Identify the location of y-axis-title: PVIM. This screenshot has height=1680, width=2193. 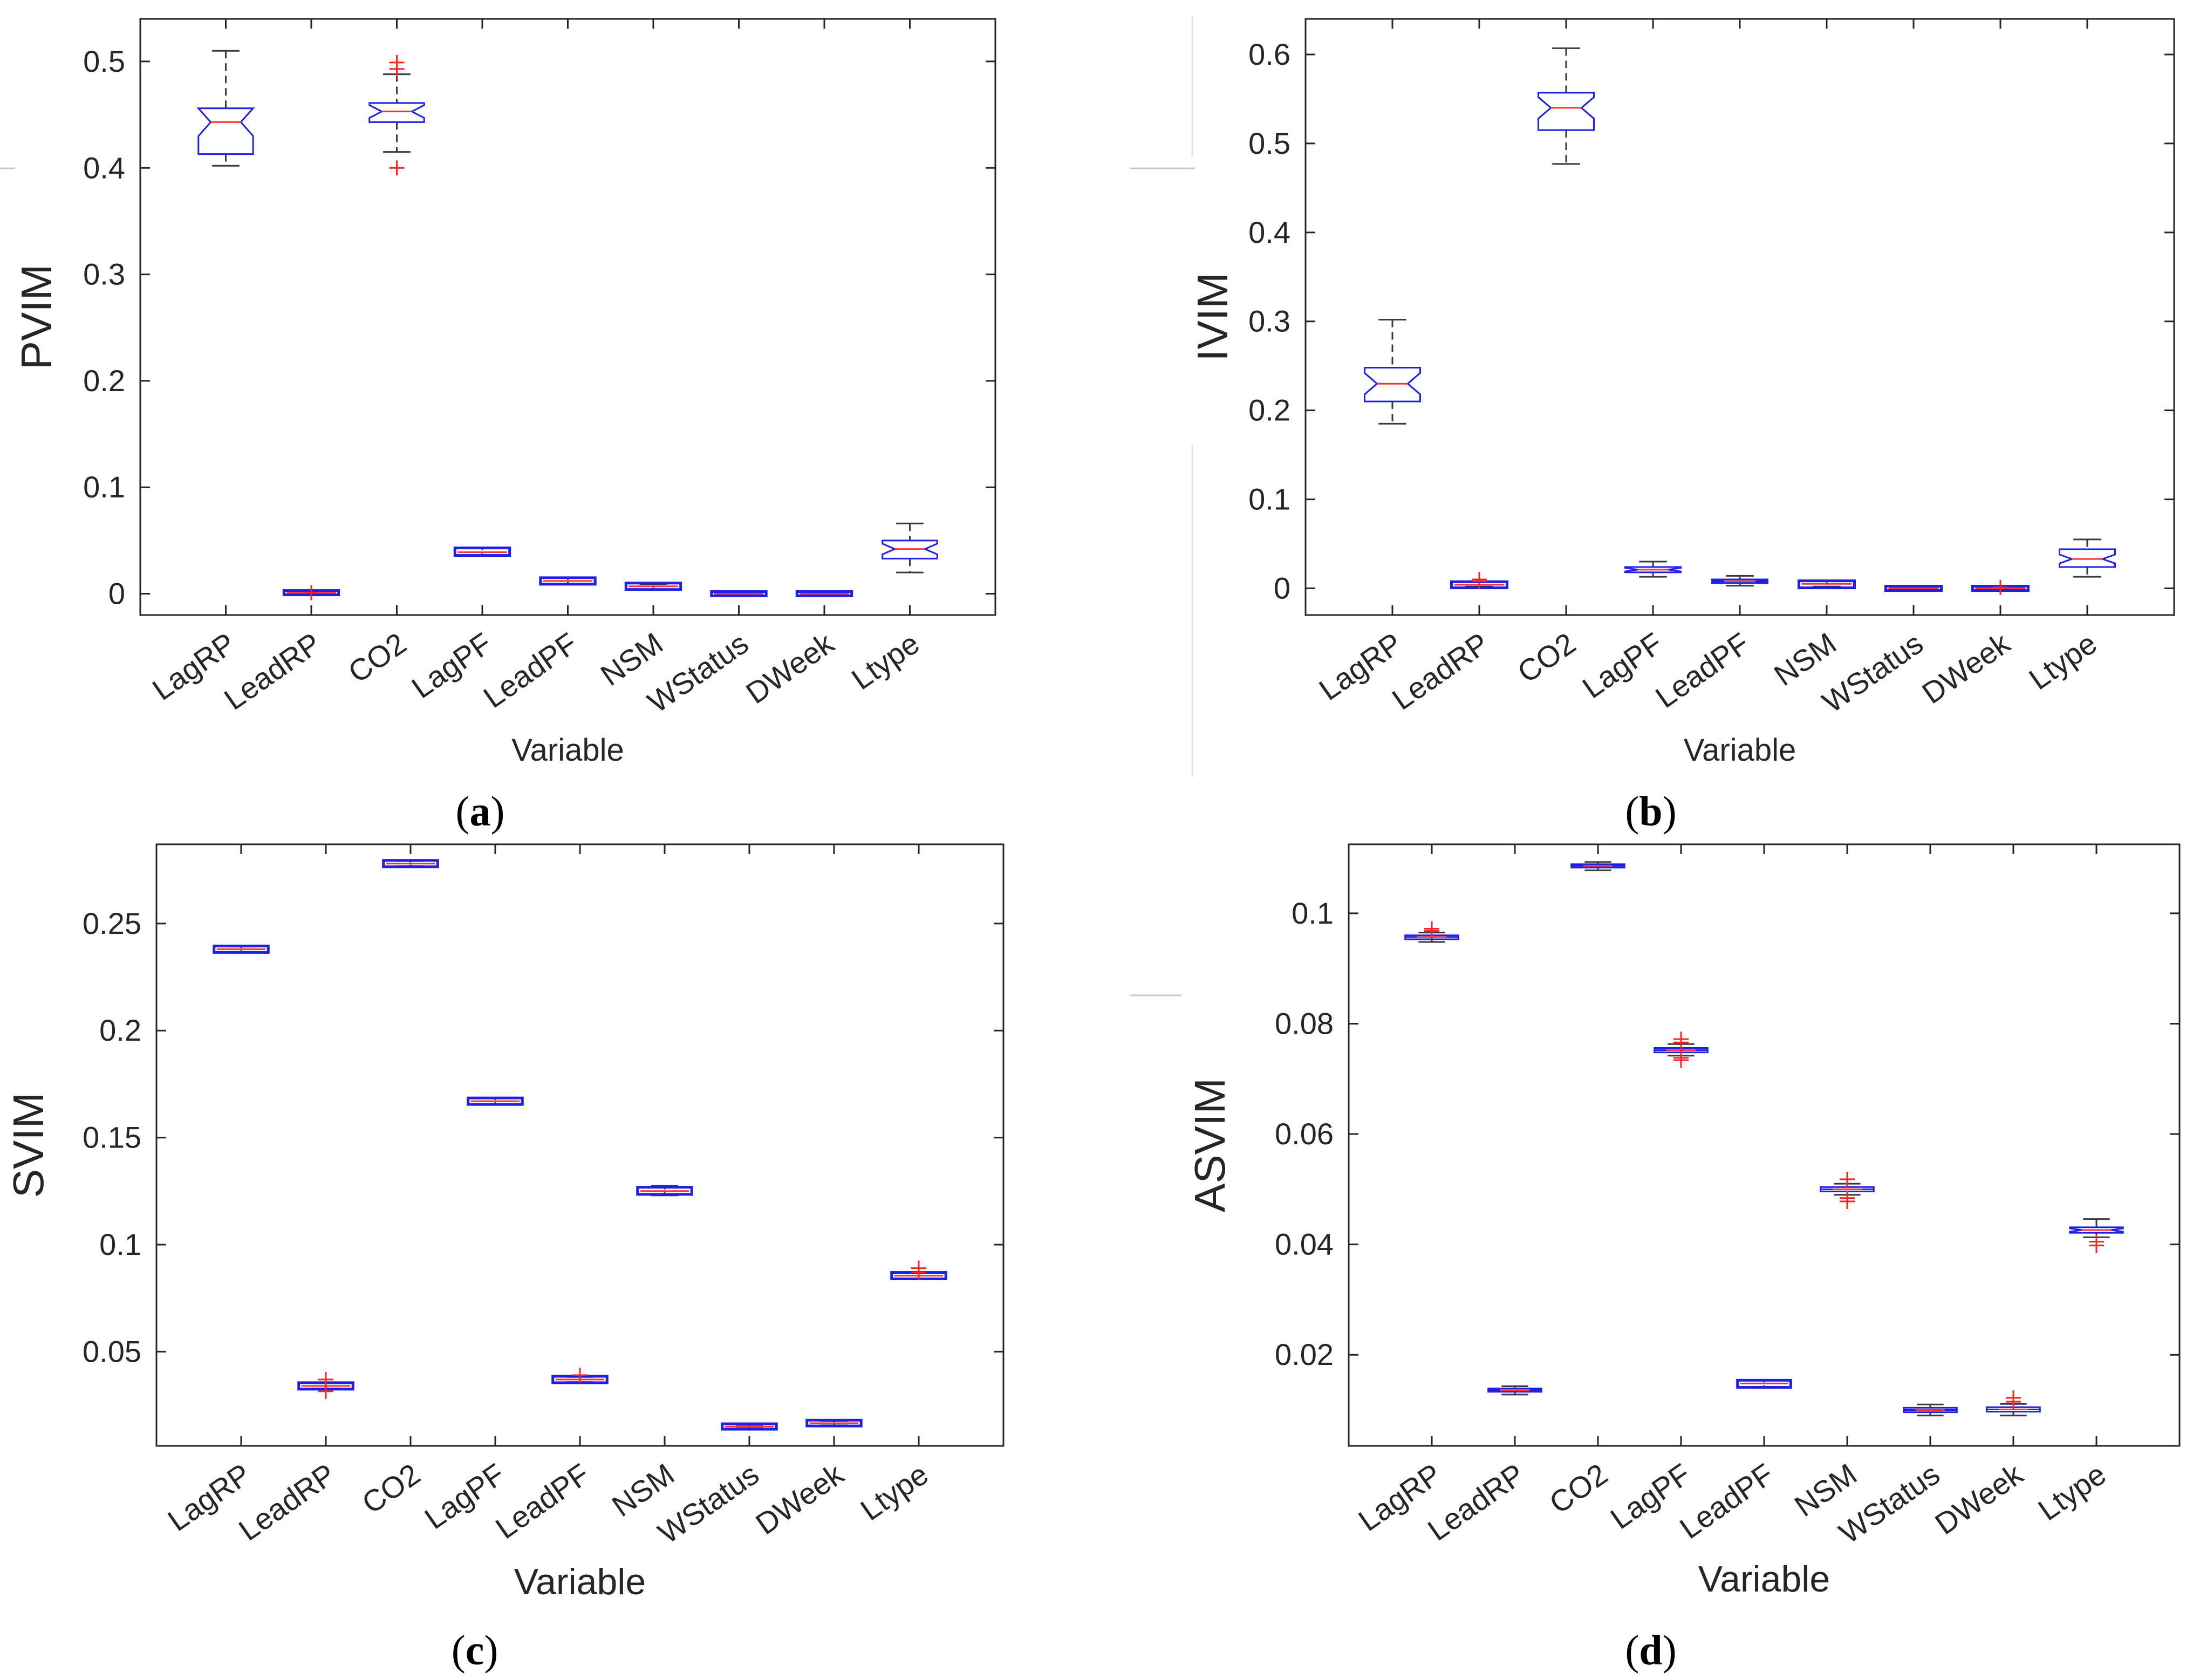
(36, 317).